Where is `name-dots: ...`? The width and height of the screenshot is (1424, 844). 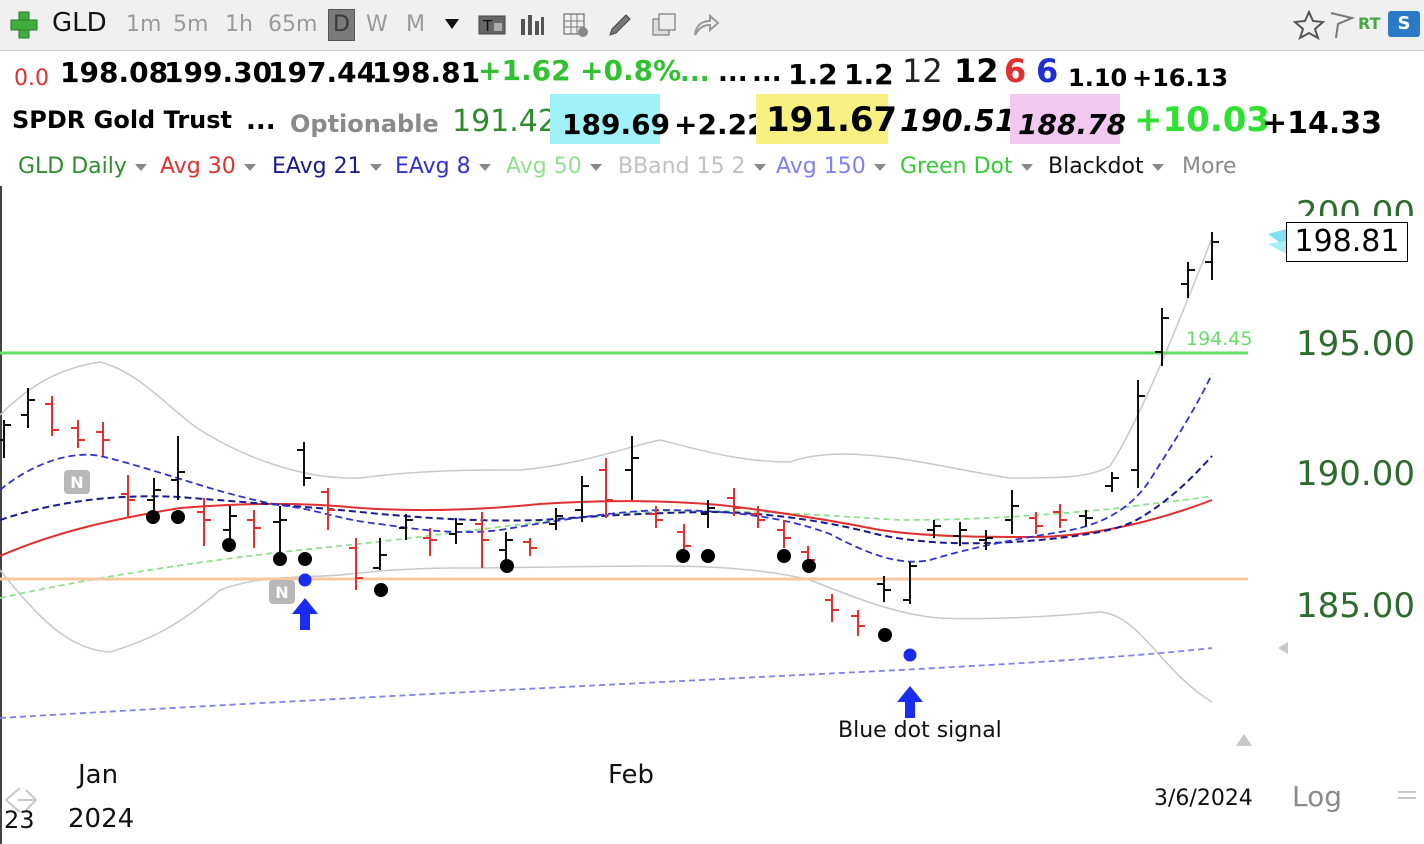 name-dots: ... is located at coordinates (261, 121).